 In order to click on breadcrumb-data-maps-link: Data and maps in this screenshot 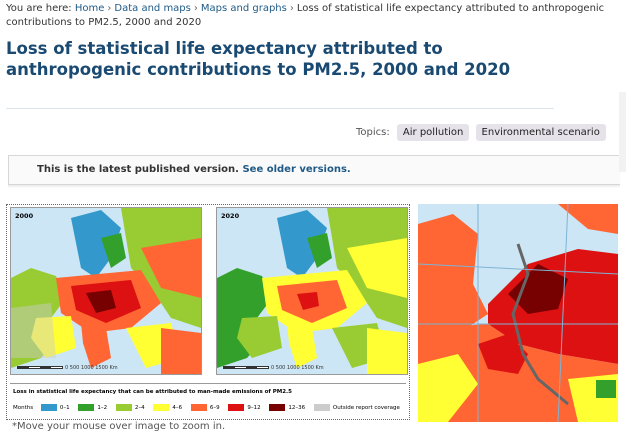, I will do `click(152, 8)`.